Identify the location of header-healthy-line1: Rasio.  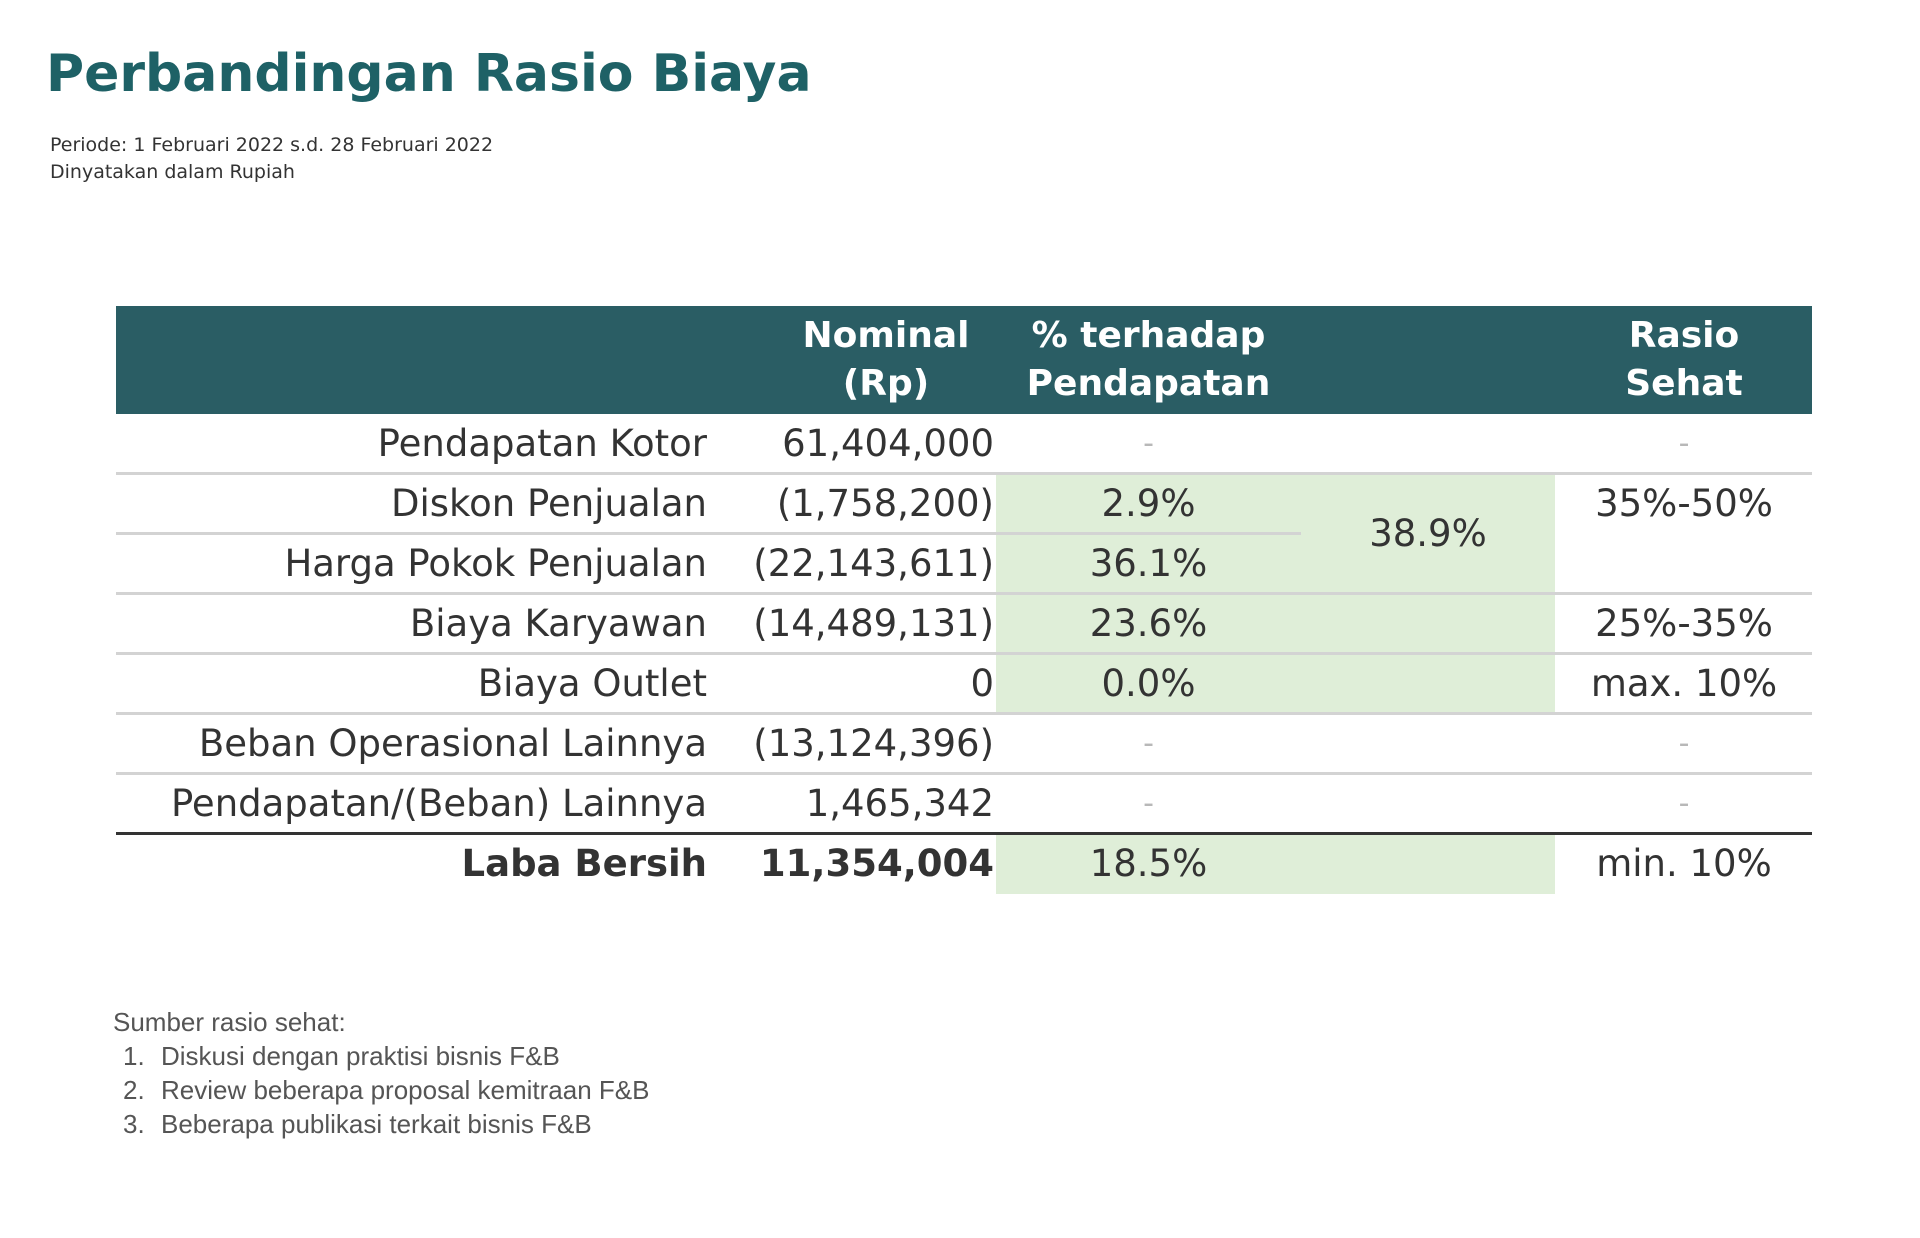
(1684, 335).